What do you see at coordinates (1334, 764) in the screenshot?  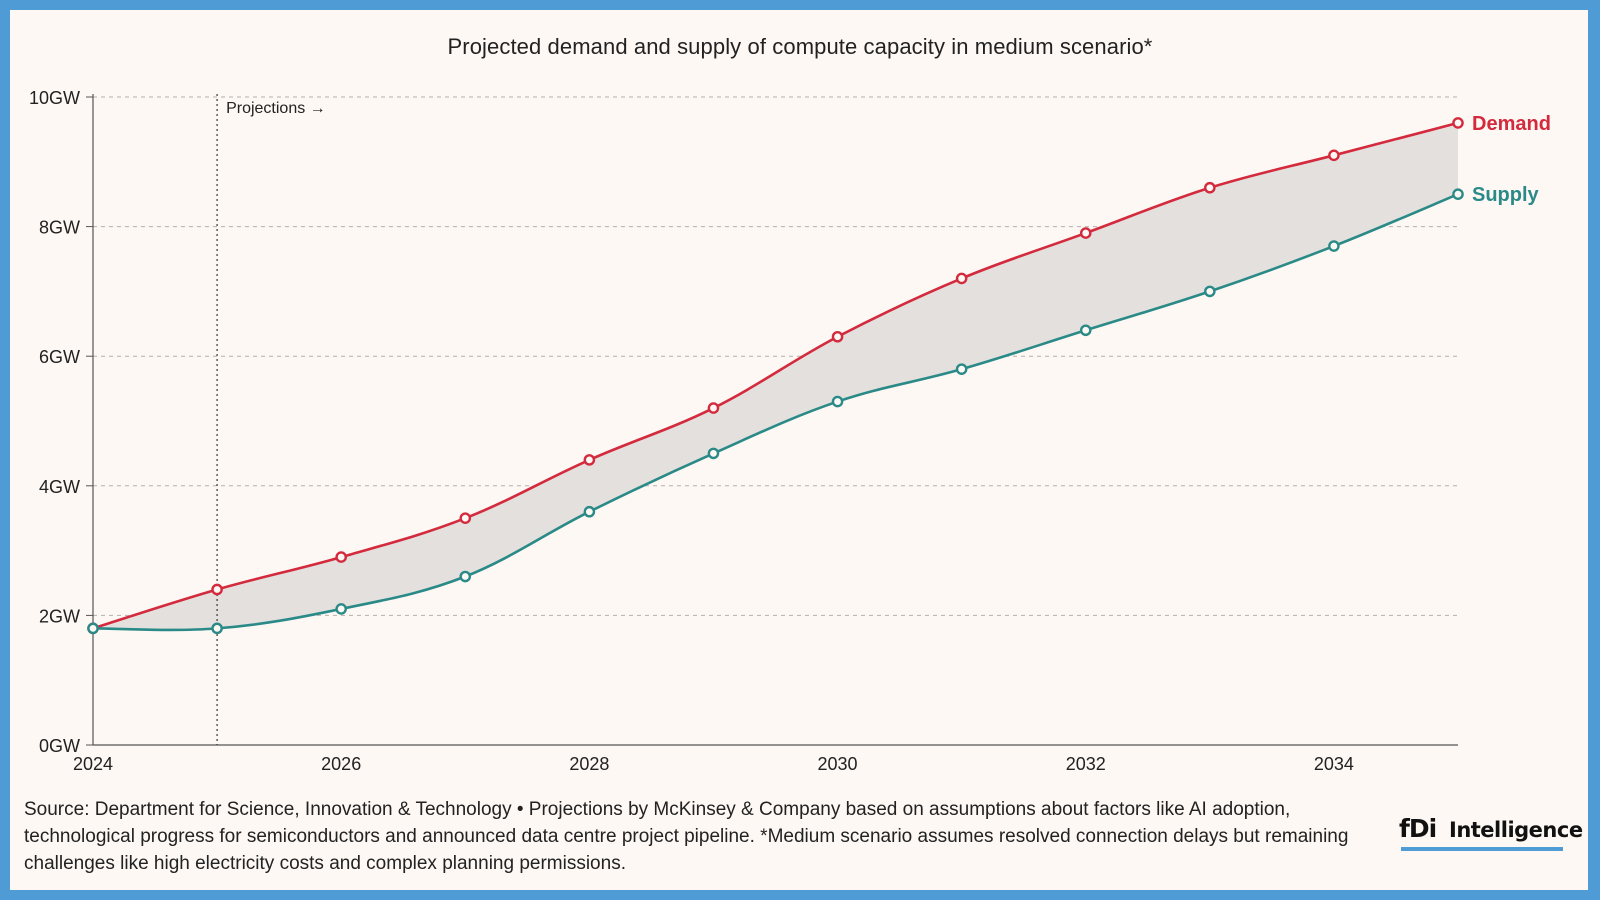 I see `x-tick-label: 2034` at bounding box center [1334, 764].